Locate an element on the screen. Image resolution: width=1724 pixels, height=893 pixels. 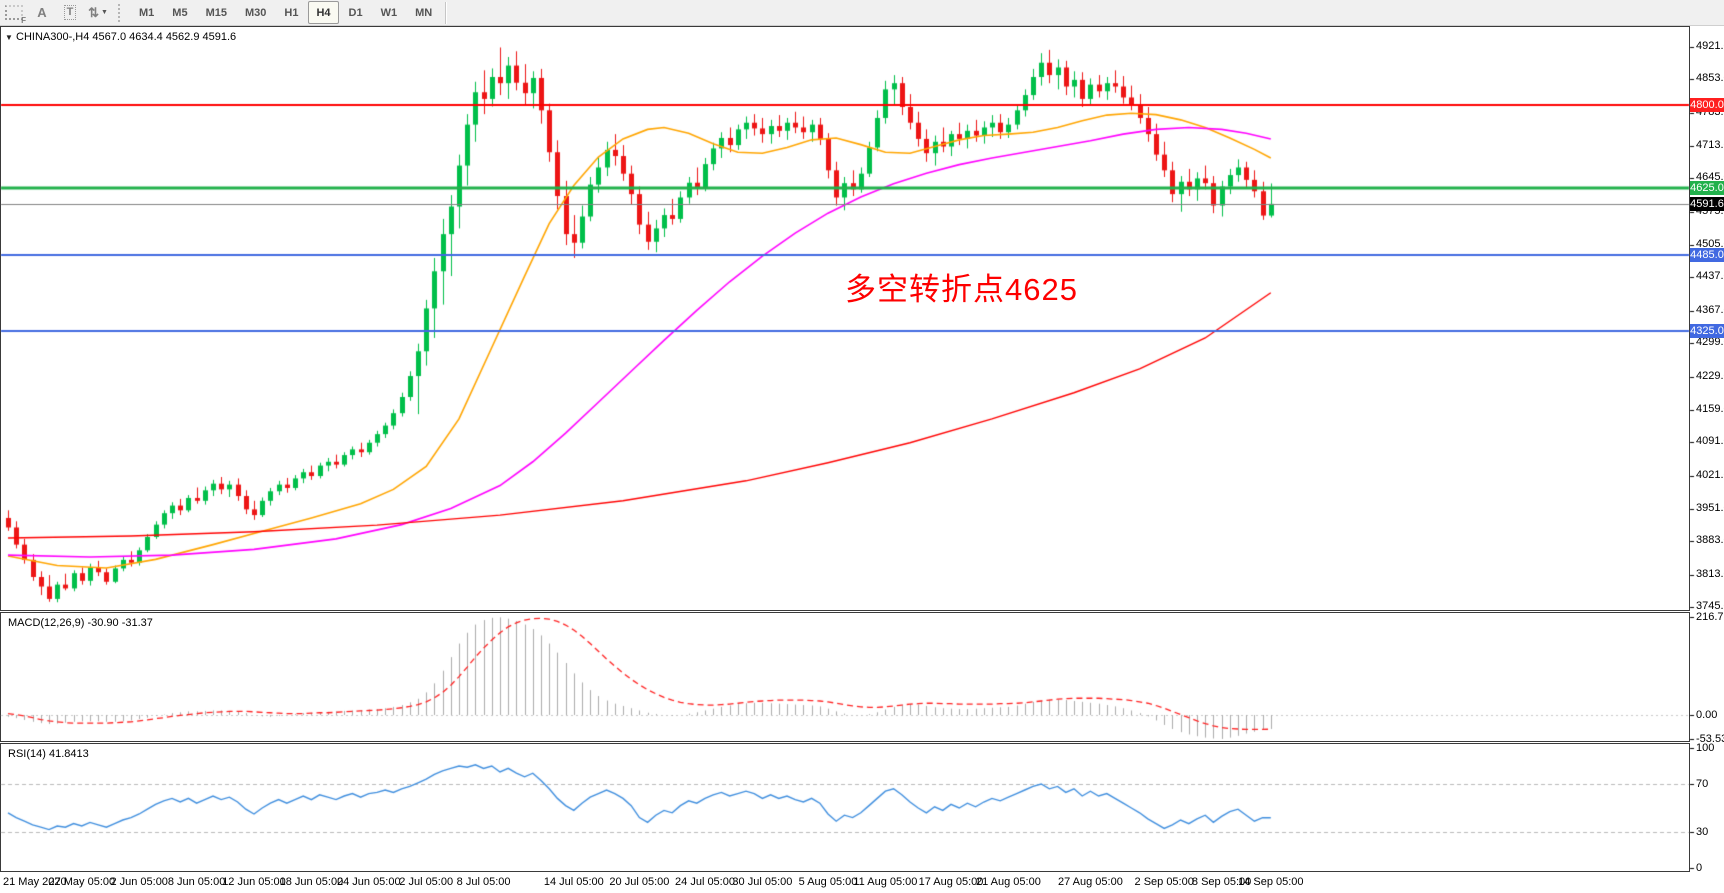
price-tick-label: 3951.0 is located at coordinates (1710, 507).